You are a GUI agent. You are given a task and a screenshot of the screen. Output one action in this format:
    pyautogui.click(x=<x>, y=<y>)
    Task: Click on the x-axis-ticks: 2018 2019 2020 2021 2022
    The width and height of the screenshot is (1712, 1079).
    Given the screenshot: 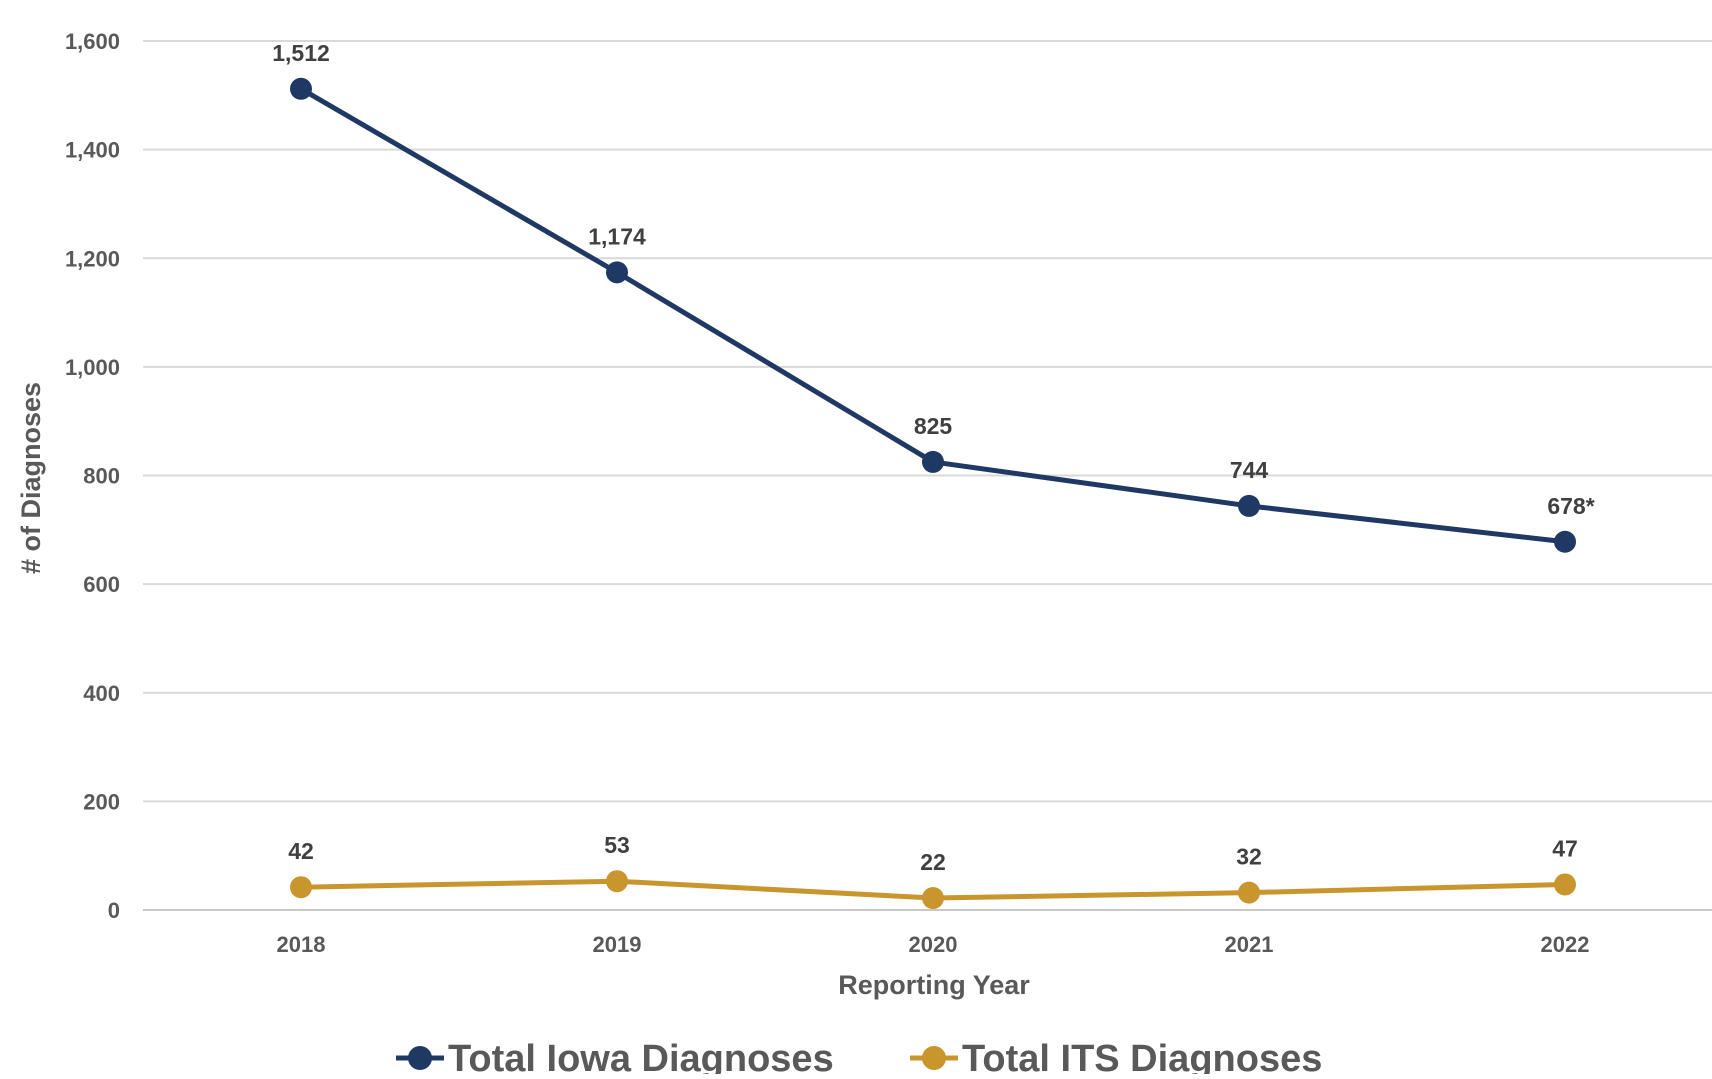 What is the action you would take?
    pyautogui.click(x=933, y=944)
    